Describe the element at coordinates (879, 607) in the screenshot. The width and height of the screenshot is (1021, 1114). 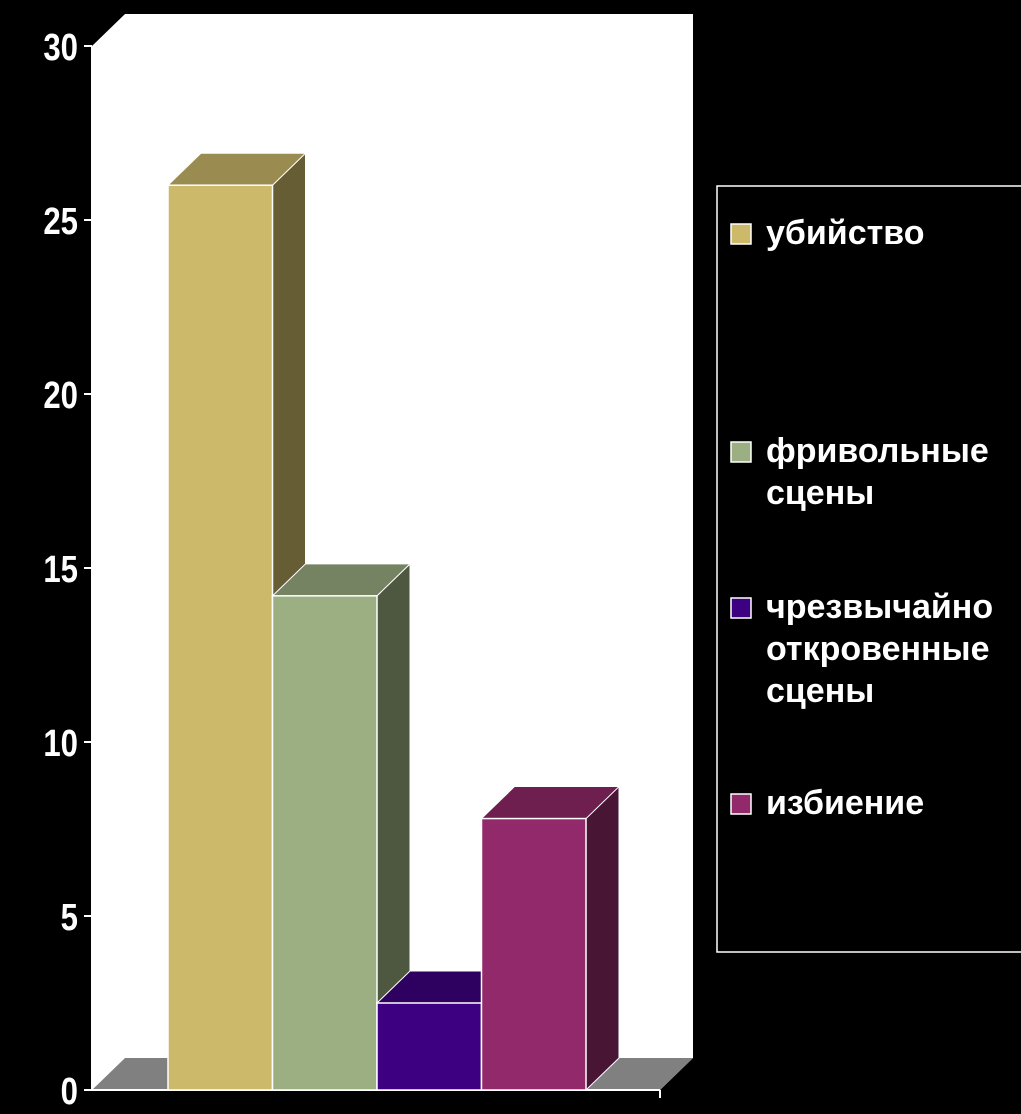
I see `legend-label-line: чрезвычайно` at that location.